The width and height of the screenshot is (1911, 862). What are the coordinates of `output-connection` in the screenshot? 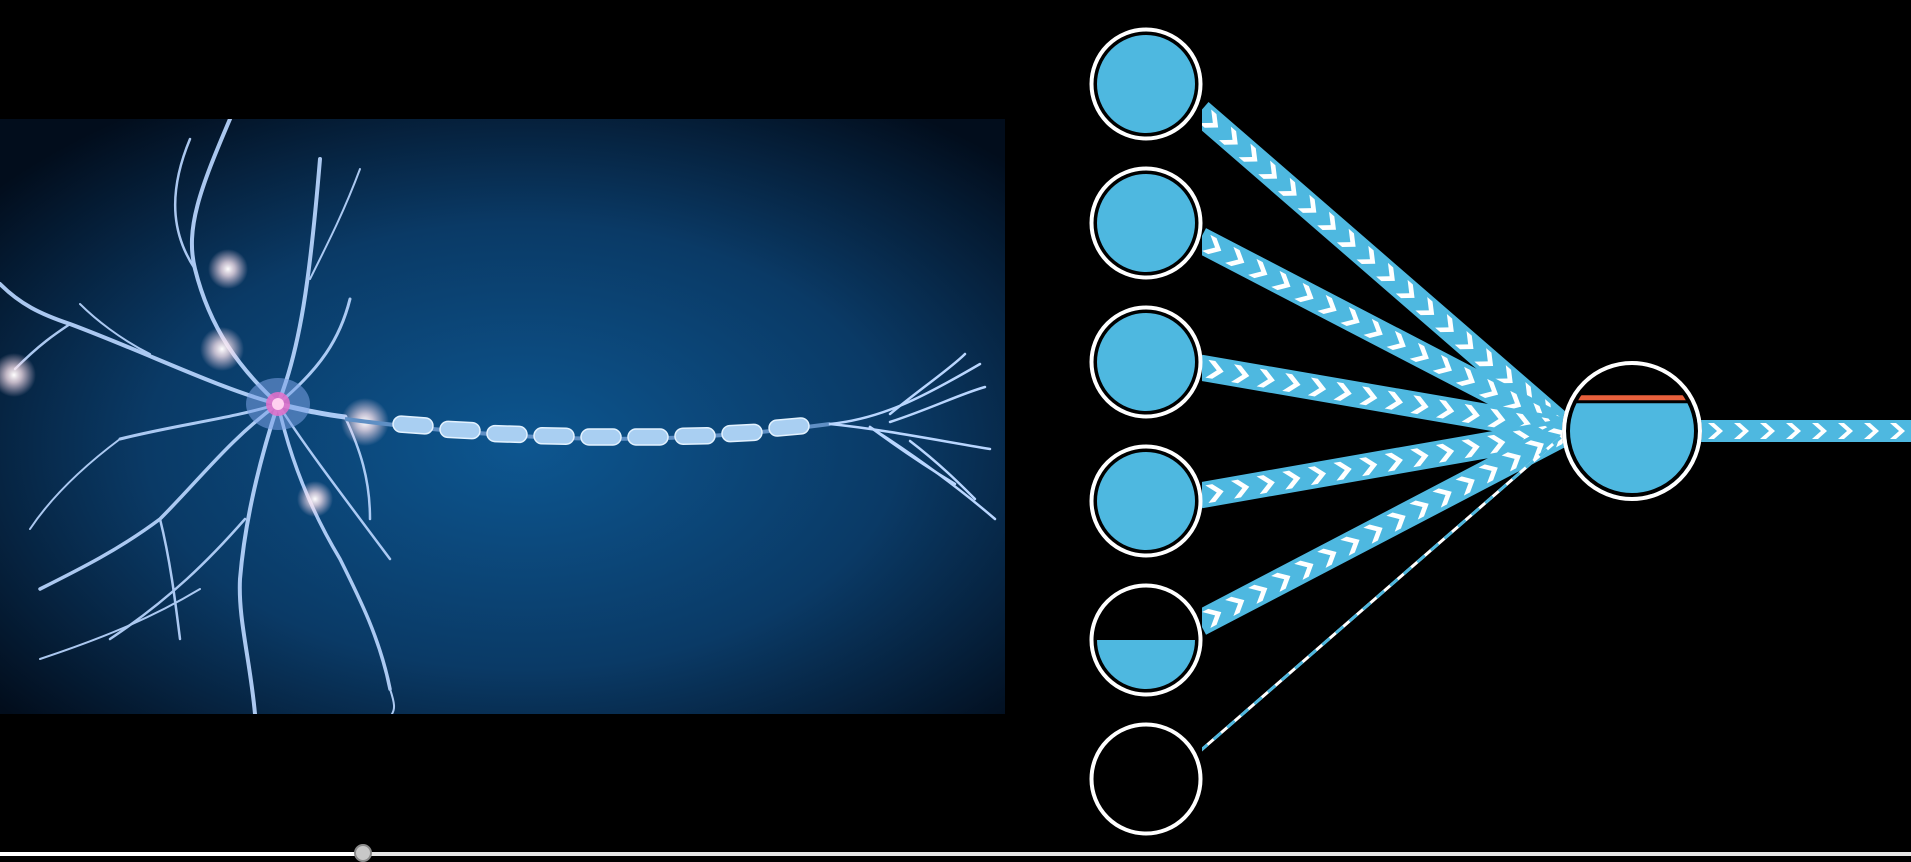 It's located at (1805, 431).